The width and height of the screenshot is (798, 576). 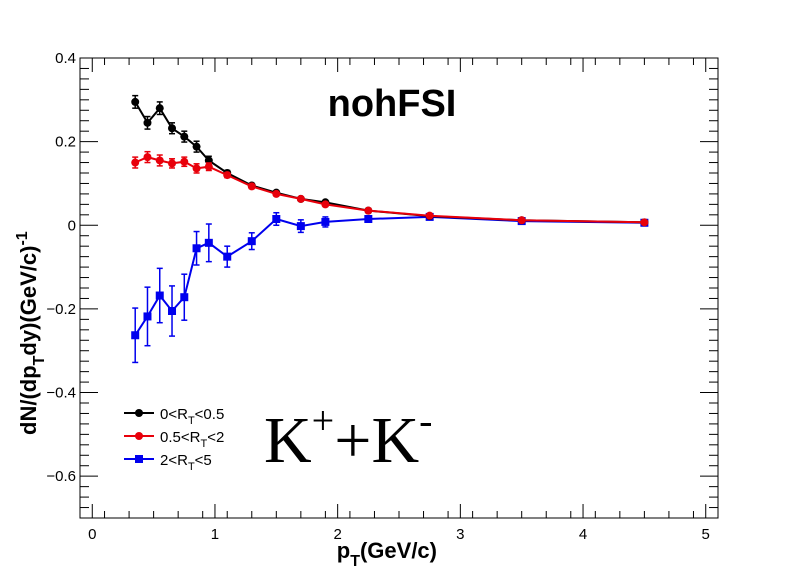 What do you see at coordinates (31, 333) in the screenshot?
I see `y-axis-label: dN/(dpTdy)(GeV/c)-1` at bounding box center [31, 333].